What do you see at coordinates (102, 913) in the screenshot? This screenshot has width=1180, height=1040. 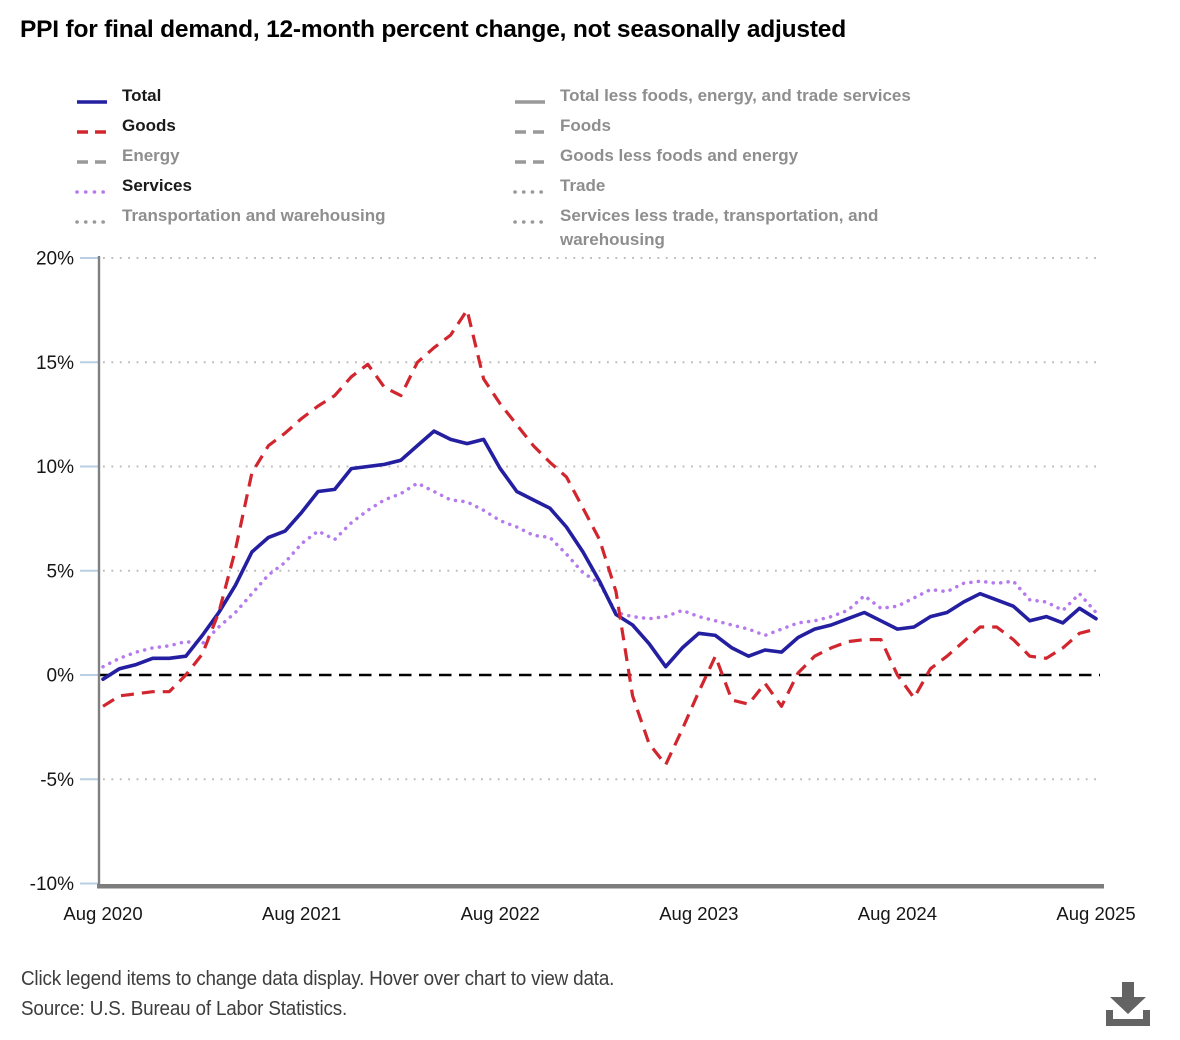 I see `x-axis-label: Aug 2020` at bounding box center [102, 913].